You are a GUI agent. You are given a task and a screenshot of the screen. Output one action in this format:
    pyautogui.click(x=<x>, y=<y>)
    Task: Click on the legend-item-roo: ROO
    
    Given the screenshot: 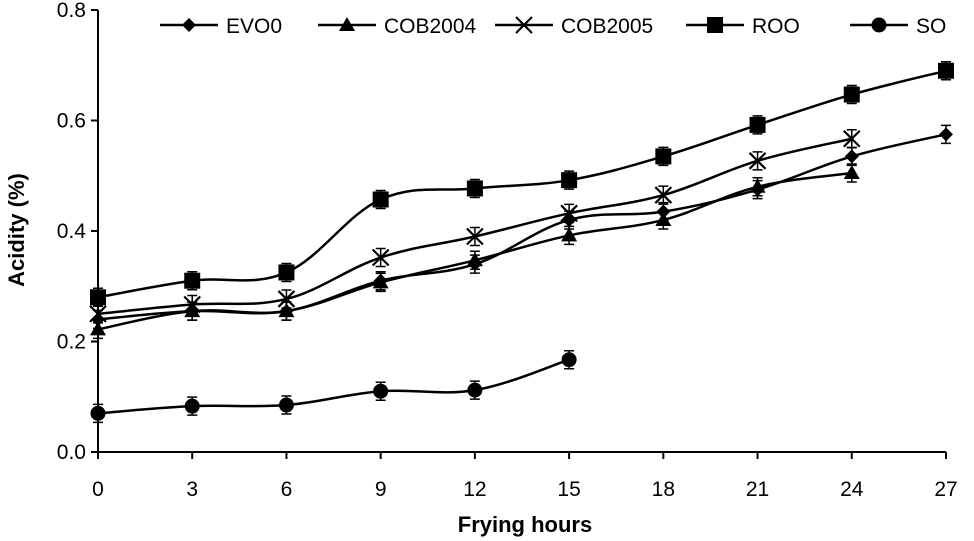 What is the action you would take?
    pyautogui.click(x=743, y=26)
    